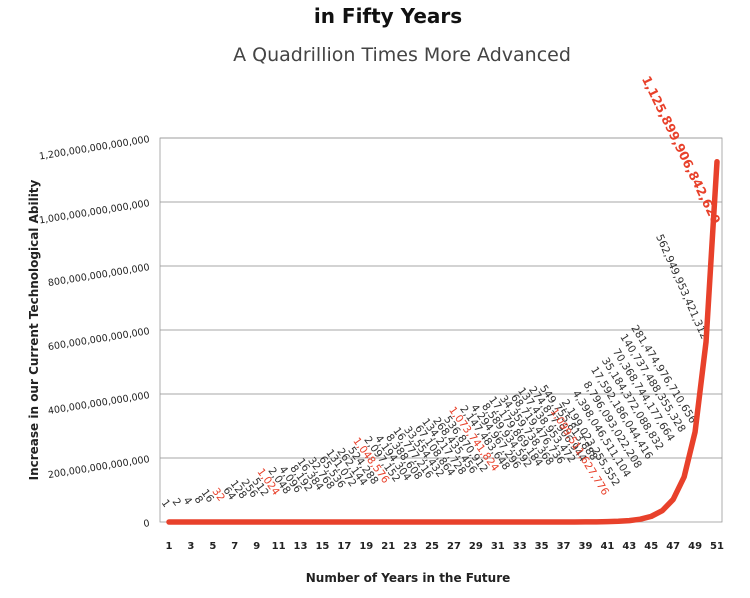  Describe the element at coordinates (234, 546) in the screenshot. I see `x-tick-label: 7` at that location.